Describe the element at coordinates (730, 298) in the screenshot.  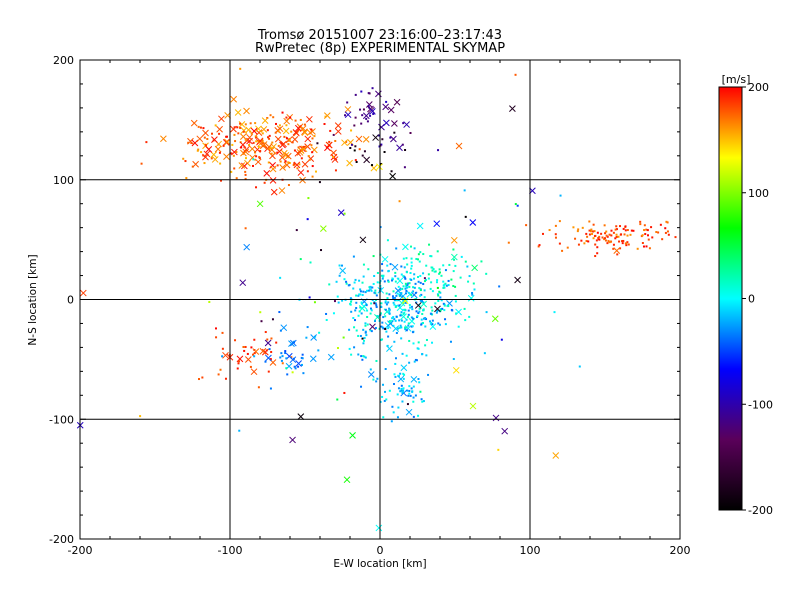
I see `colorbar-gradient` at that location.